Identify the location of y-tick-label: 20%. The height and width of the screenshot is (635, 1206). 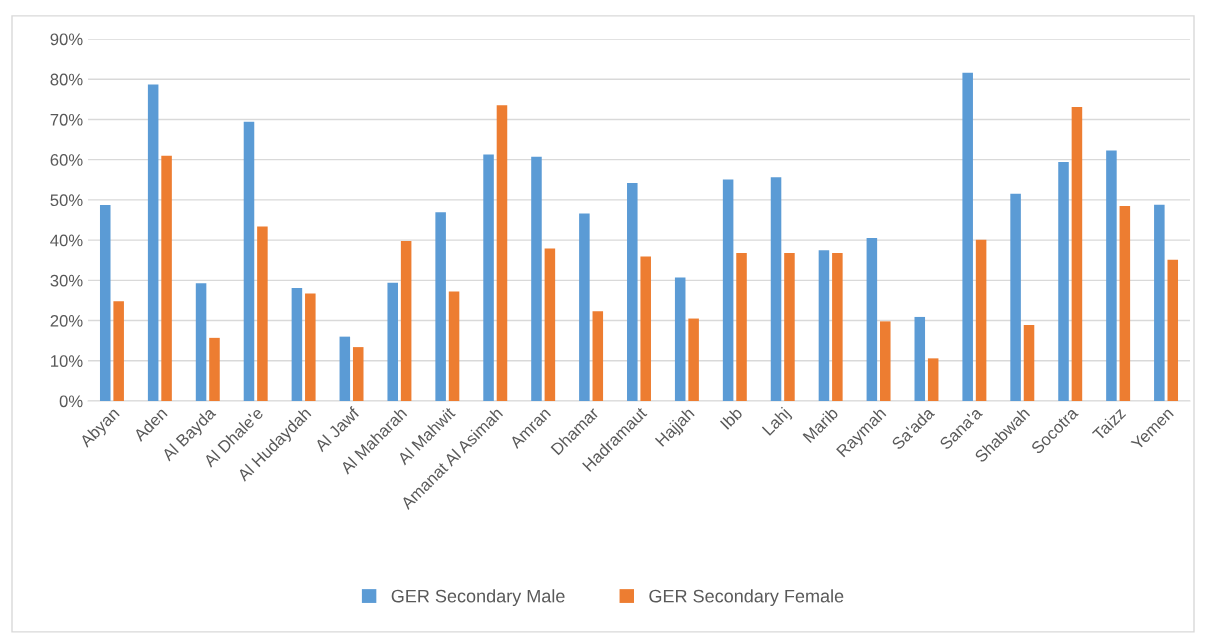
(66, 320).